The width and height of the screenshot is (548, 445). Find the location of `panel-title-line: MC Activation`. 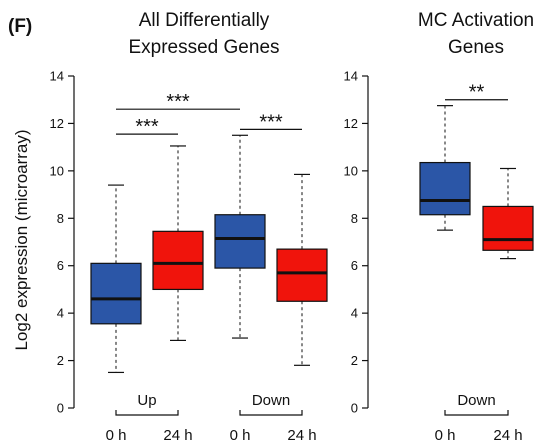

panel-title-line: MC Activation is located at coordinates (476, 20).